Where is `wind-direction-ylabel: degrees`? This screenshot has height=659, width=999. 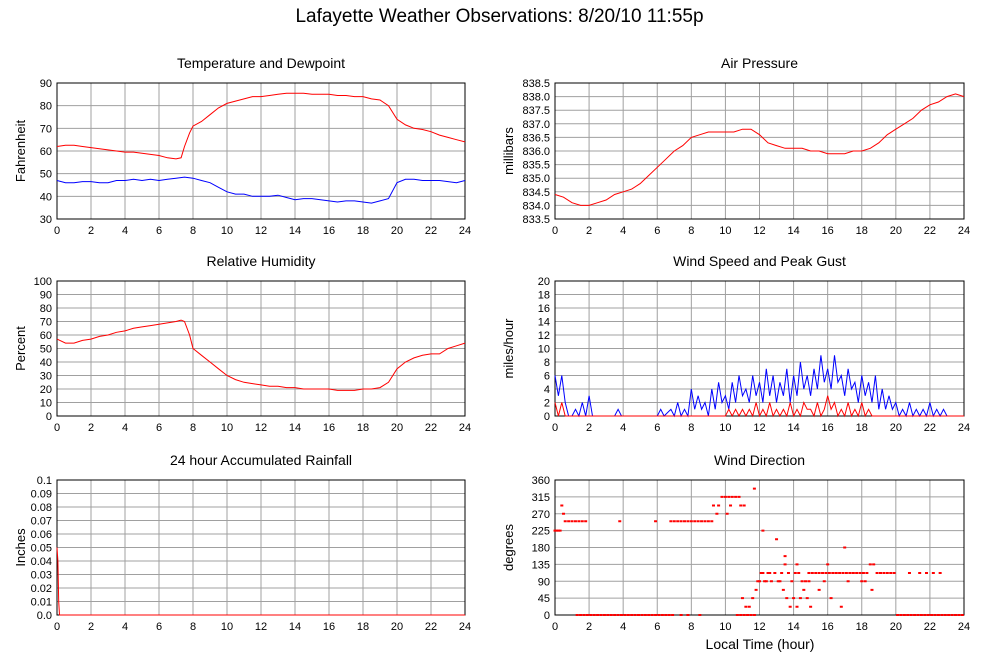 wind-direction-ylabel: degrees is located at coordinates (508, 547).